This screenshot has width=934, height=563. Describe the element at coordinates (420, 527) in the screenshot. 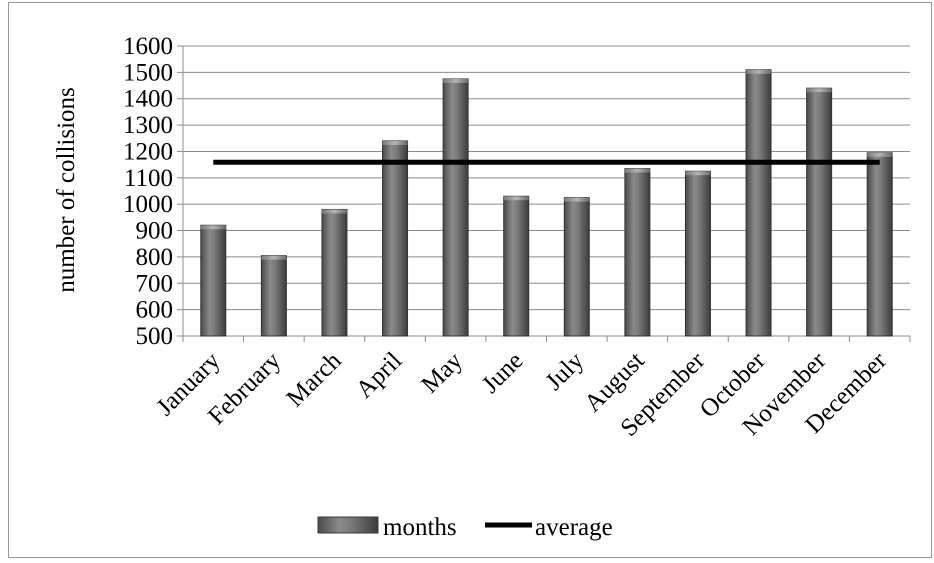

I see `legend-label-months: months` at that location.